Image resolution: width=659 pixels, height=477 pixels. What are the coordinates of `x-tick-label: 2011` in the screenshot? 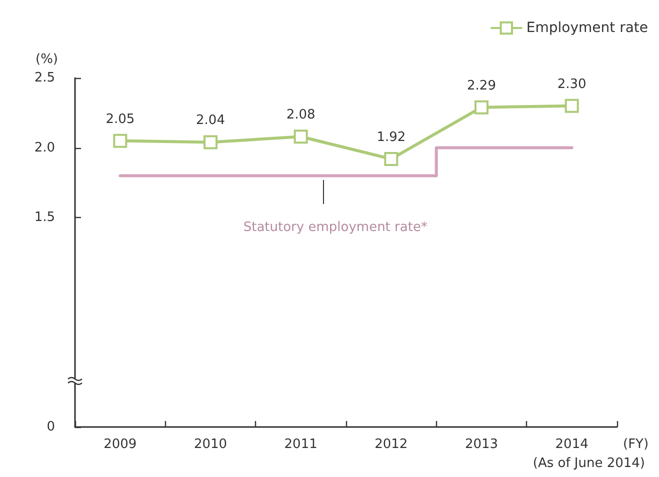 It's located at (301, 444).